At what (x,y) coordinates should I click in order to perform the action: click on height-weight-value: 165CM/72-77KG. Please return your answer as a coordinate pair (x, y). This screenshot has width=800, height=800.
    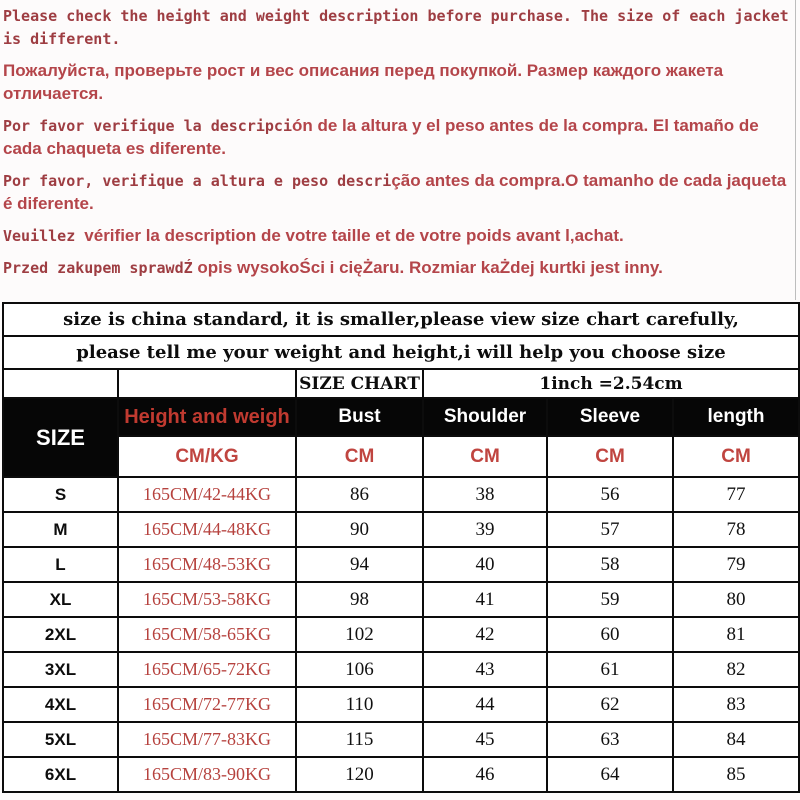
    Looking at the image, I should click on (207, 704).